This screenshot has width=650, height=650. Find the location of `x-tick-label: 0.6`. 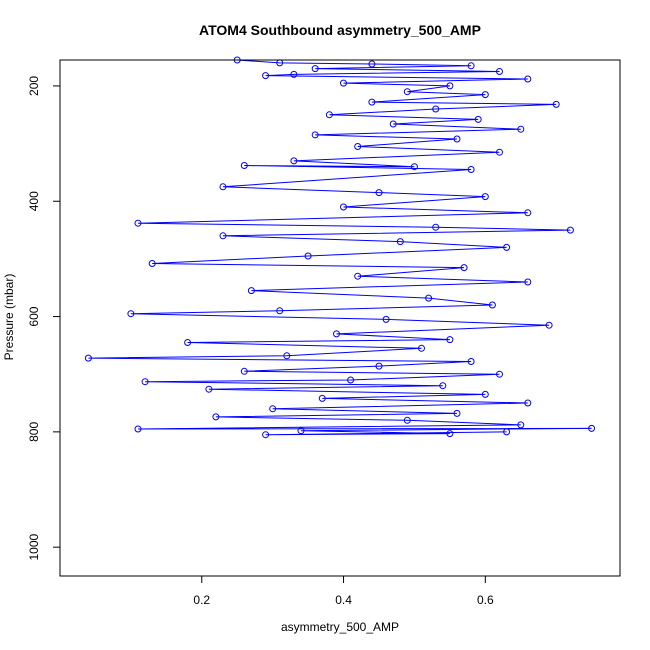

x-tick-label: 0.6 is located at coordinates (485, 600).